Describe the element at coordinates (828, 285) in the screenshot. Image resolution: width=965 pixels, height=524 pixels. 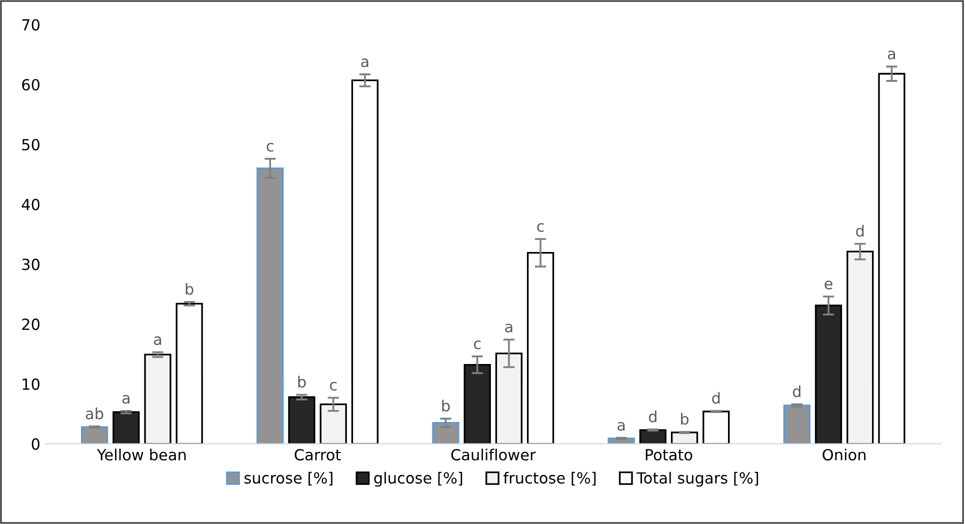
I see `data-label: e` at that location.